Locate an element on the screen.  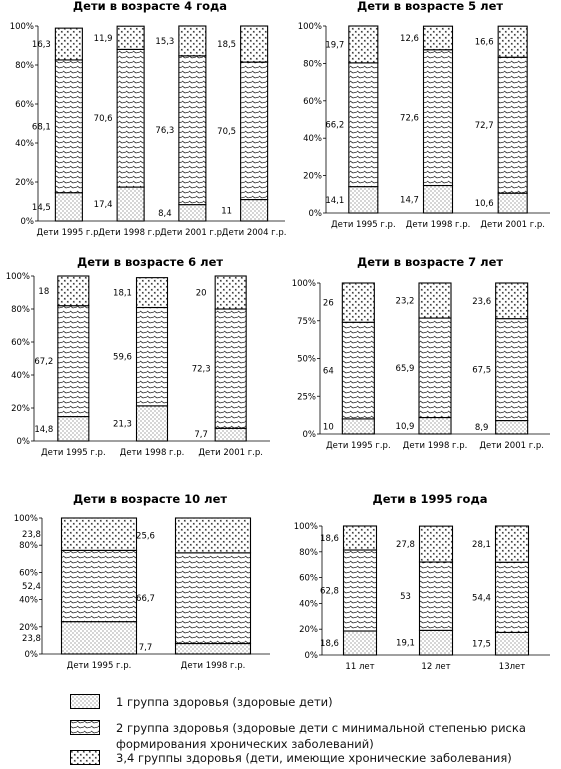
data-label: 76,3 is located at coordinates (164, 131).